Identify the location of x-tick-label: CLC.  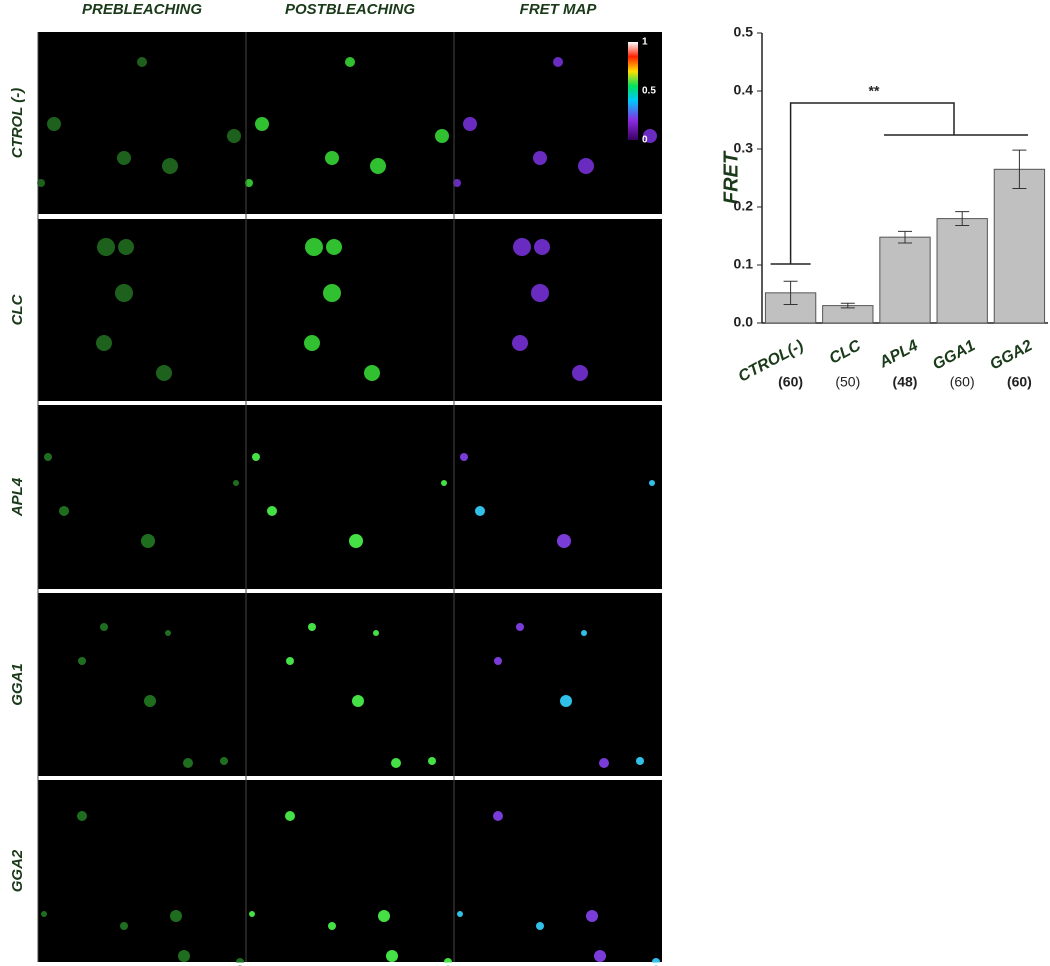
(845, 352).